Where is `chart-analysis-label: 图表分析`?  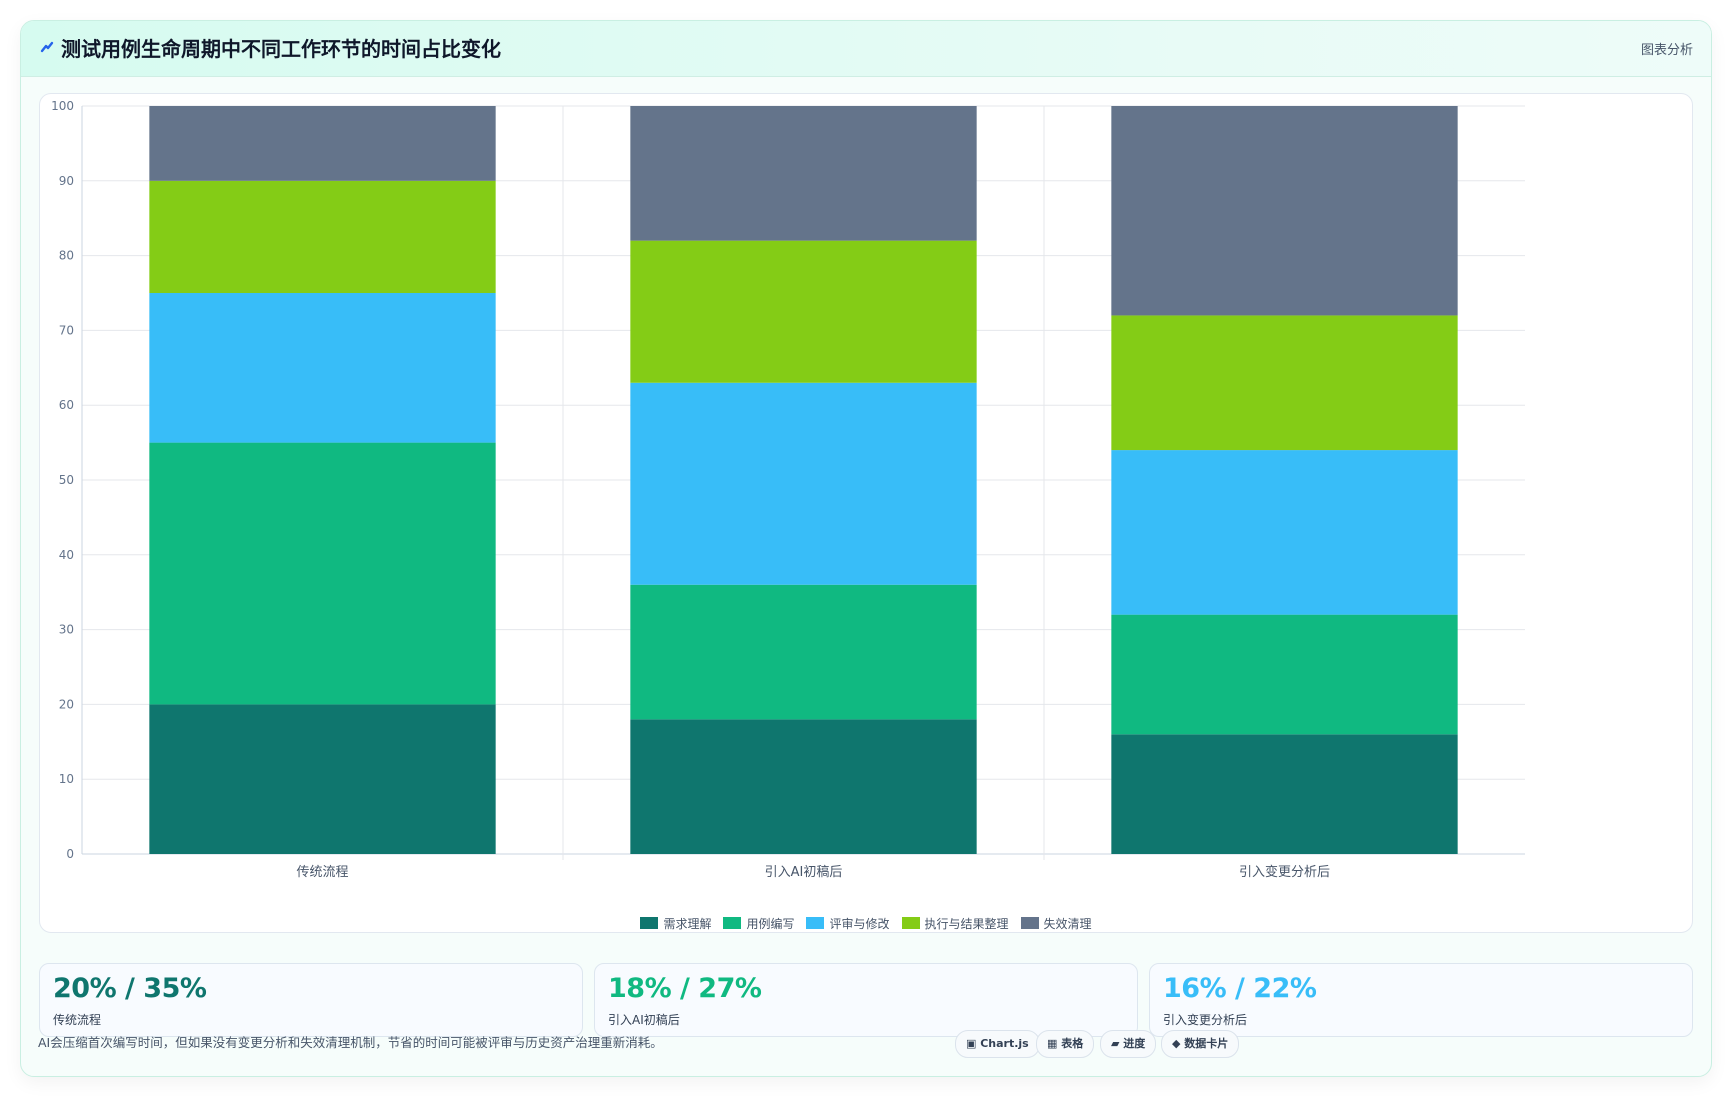 chart-analysis-label: 图表分析 is located at coordinates (1666, 50).